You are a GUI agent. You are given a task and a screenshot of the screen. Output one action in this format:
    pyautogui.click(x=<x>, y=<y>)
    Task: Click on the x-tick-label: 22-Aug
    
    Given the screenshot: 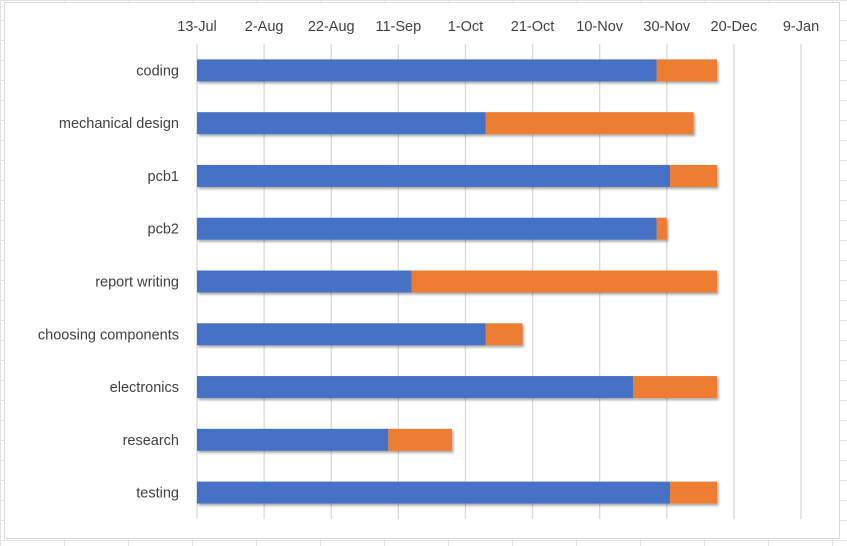 What is the action you would take?
    pyautogui.click(x=331, y=27)
    